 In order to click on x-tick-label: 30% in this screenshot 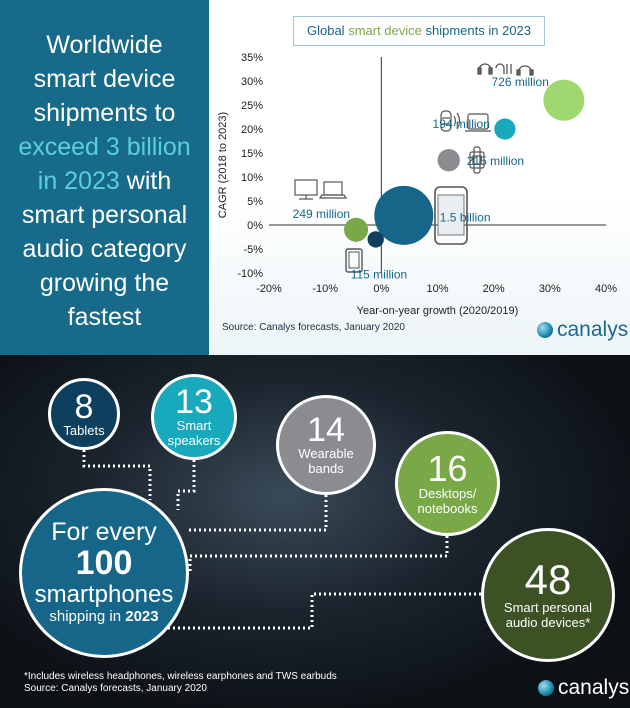, I will do `click(550, 289)`.